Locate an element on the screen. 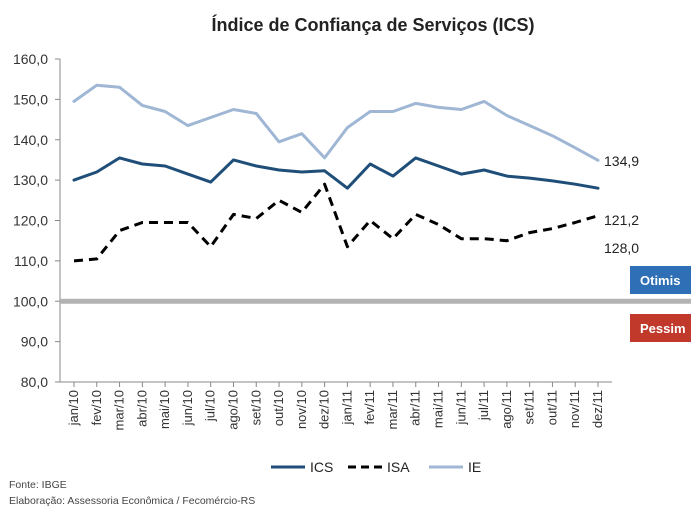  series-line-ics is located at coordinates (336, 173).